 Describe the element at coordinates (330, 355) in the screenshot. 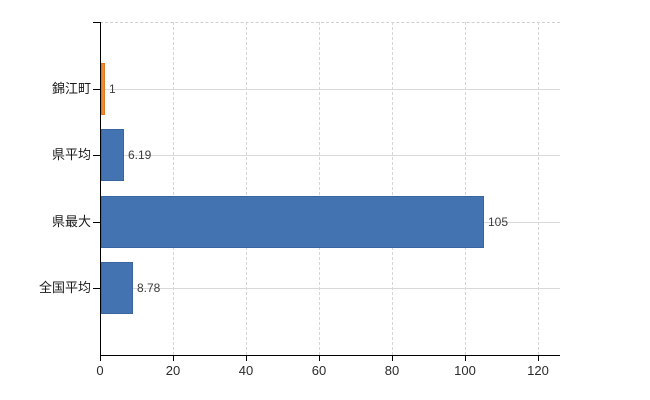

I see `x-axis-line` at that location.